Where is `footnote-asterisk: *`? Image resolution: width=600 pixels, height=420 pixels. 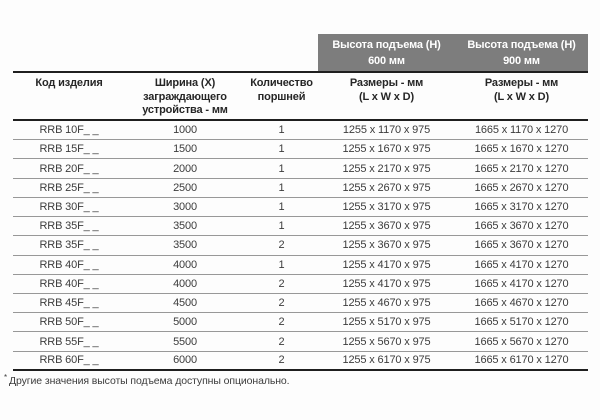
footnote-asterisk: * is located at coordinates (6, 377).